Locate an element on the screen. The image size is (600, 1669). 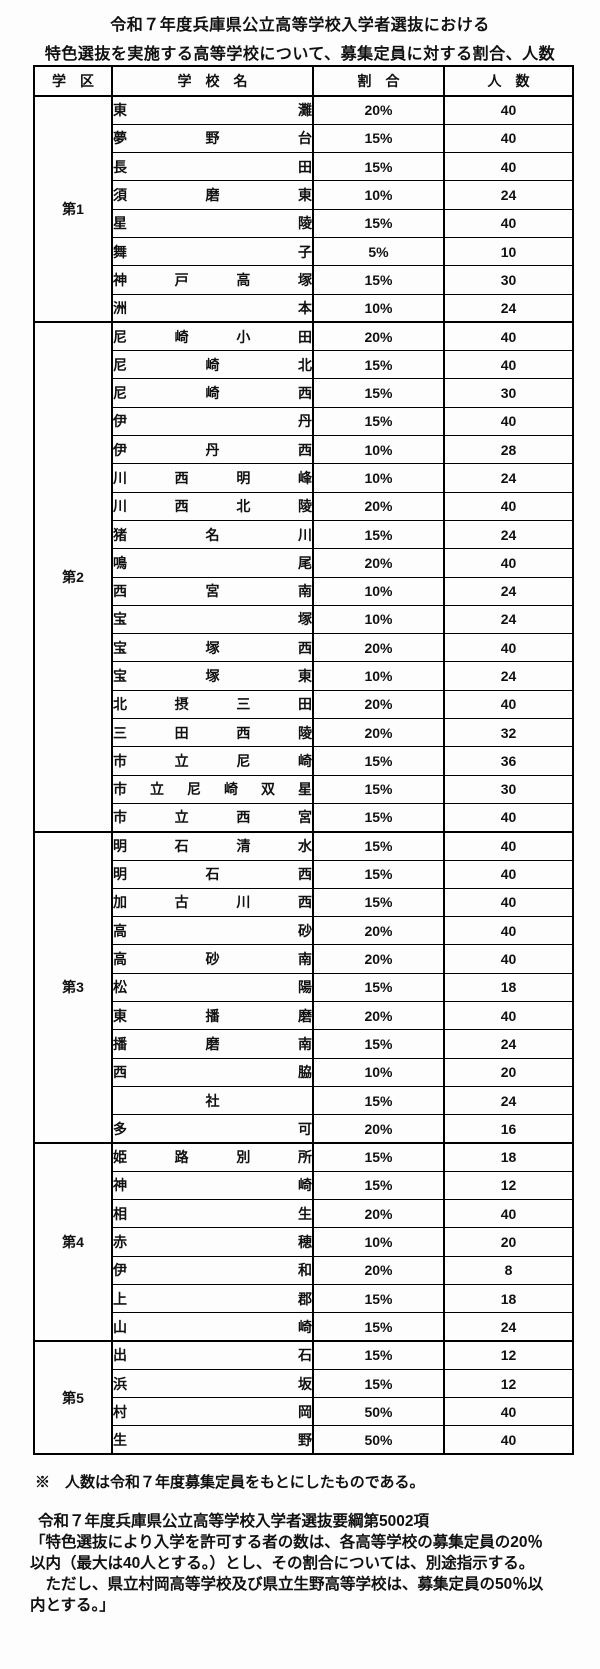
table-row: 洲本 10% 24 is located at coordinates (304, 308).